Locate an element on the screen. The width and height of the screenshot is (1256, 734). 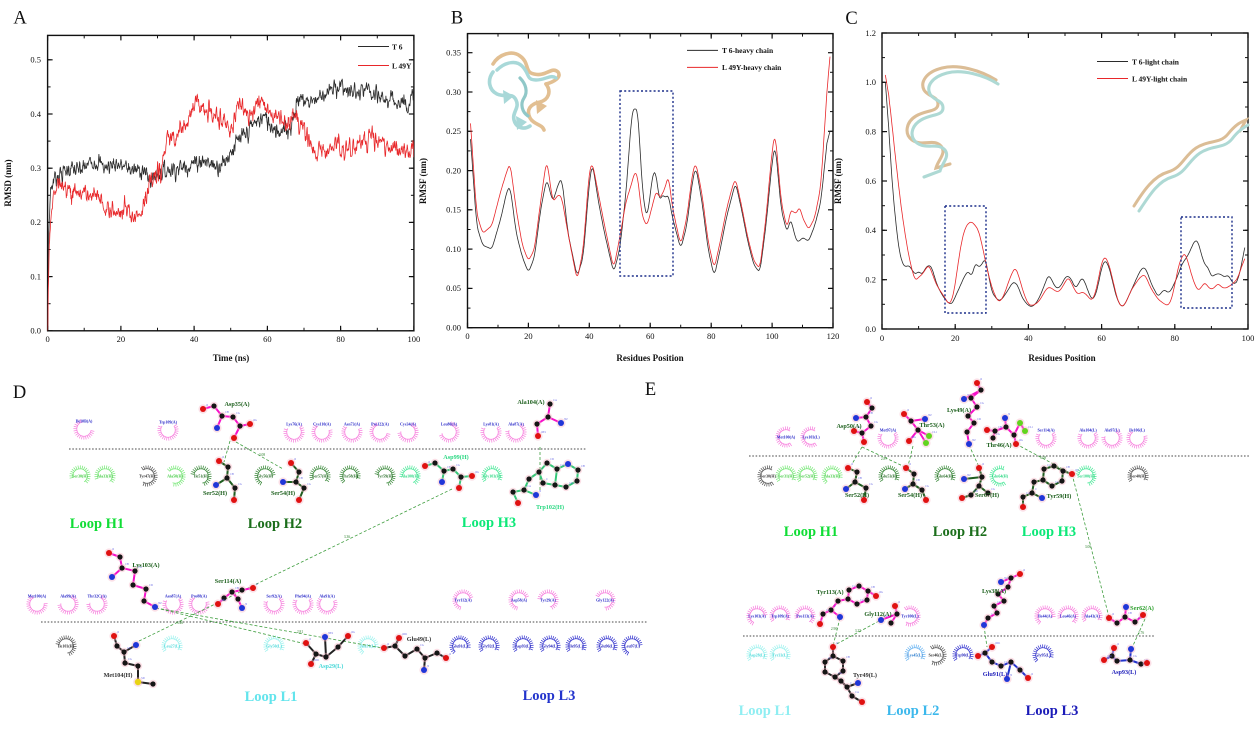
svg-text: Tyr59(H) is located at coordinates (1059, 496).